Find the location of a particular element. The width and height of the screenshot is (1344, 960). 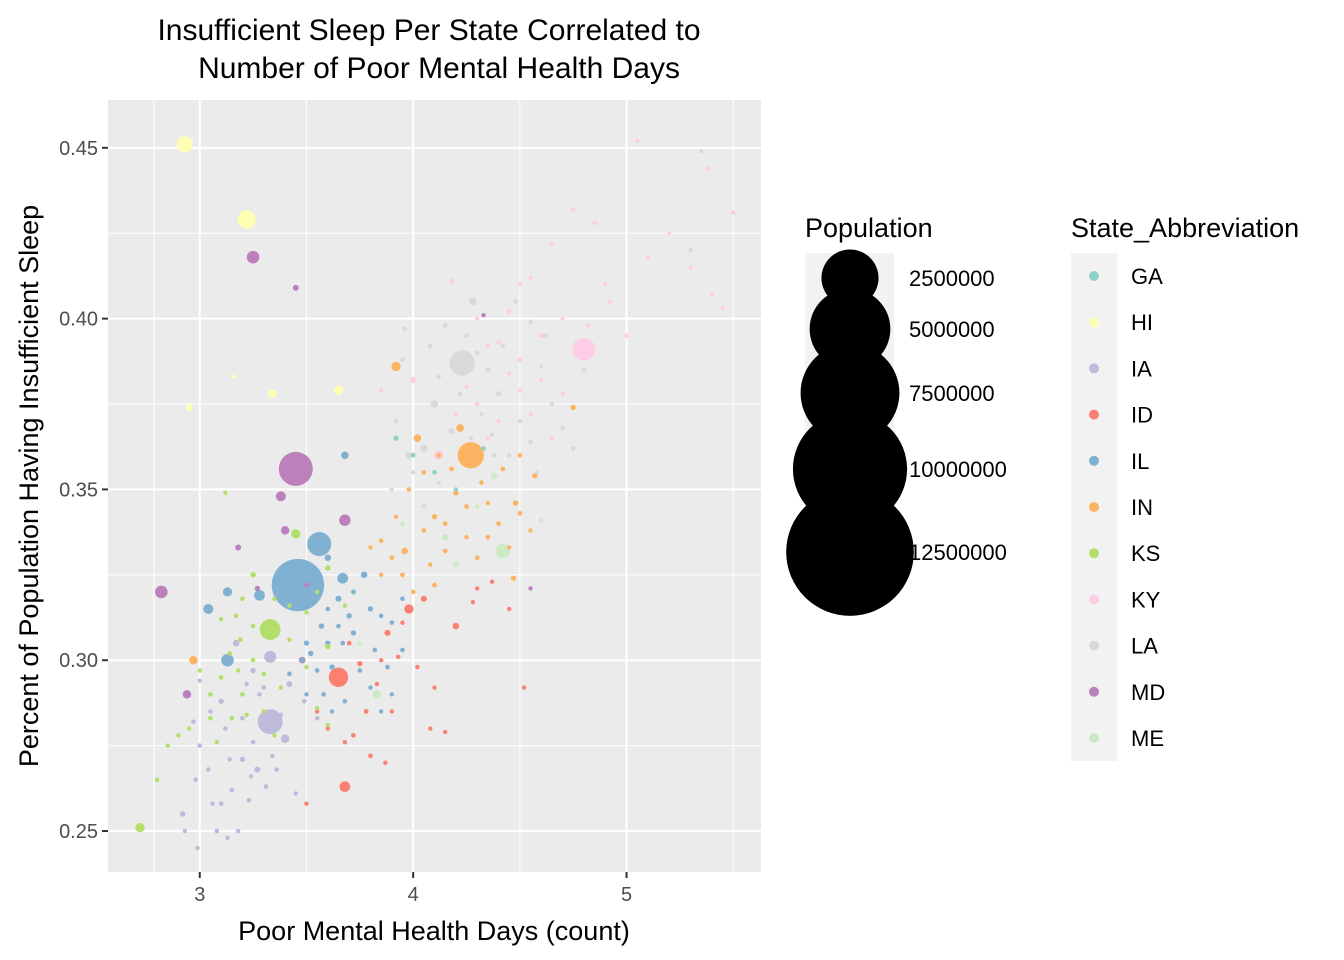

size-legend-label-1: 5000000 is located at coordinates (952, 329).